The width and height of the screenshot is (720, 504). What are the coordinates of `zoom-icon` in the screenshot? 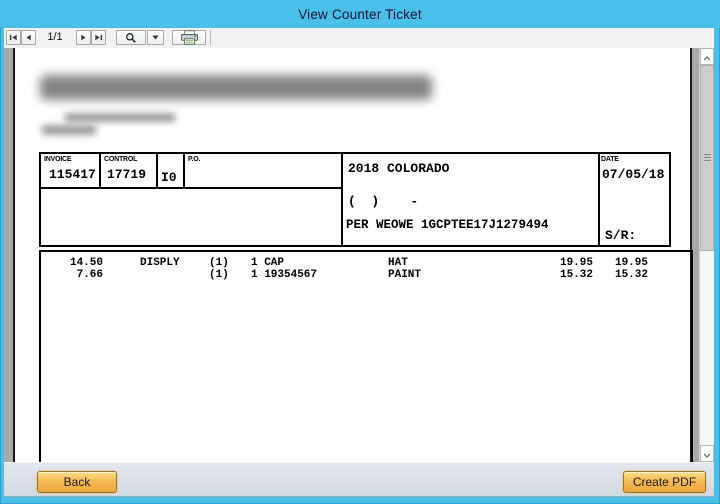 It's located at (131, 38).